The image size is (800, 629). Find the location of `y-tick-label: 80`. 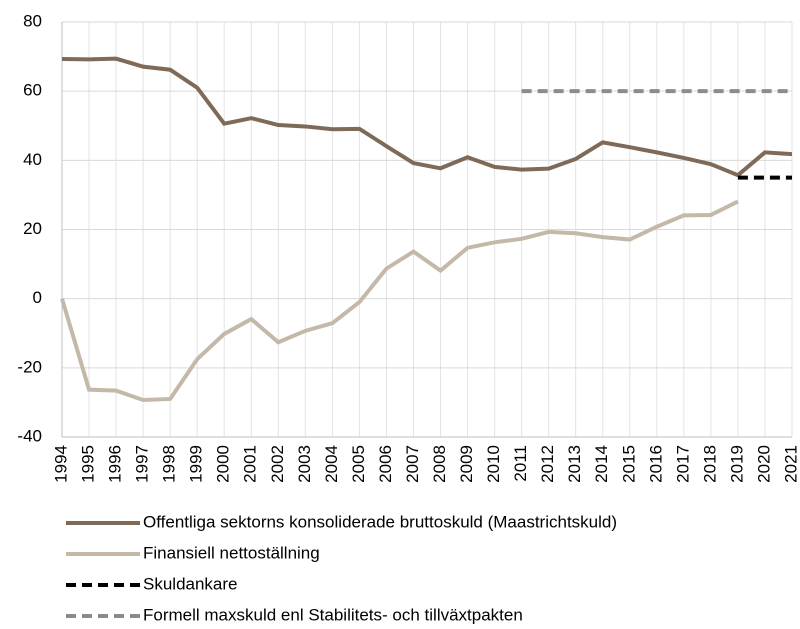

y-tick-label: 80 is located at coordinates (32, 20).